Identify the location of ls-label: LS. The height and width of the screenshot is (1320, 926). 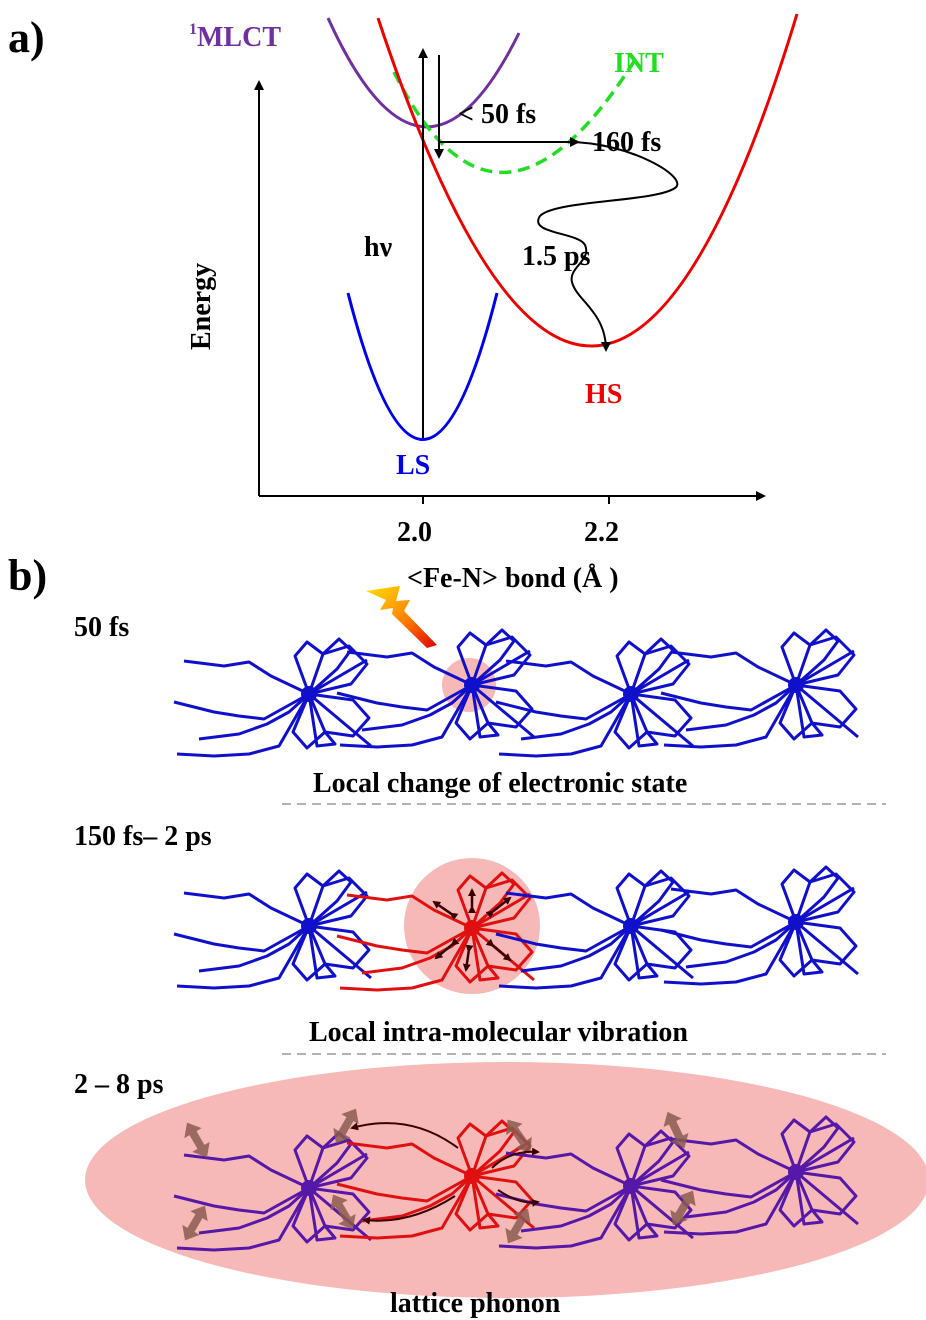
(413, 465).